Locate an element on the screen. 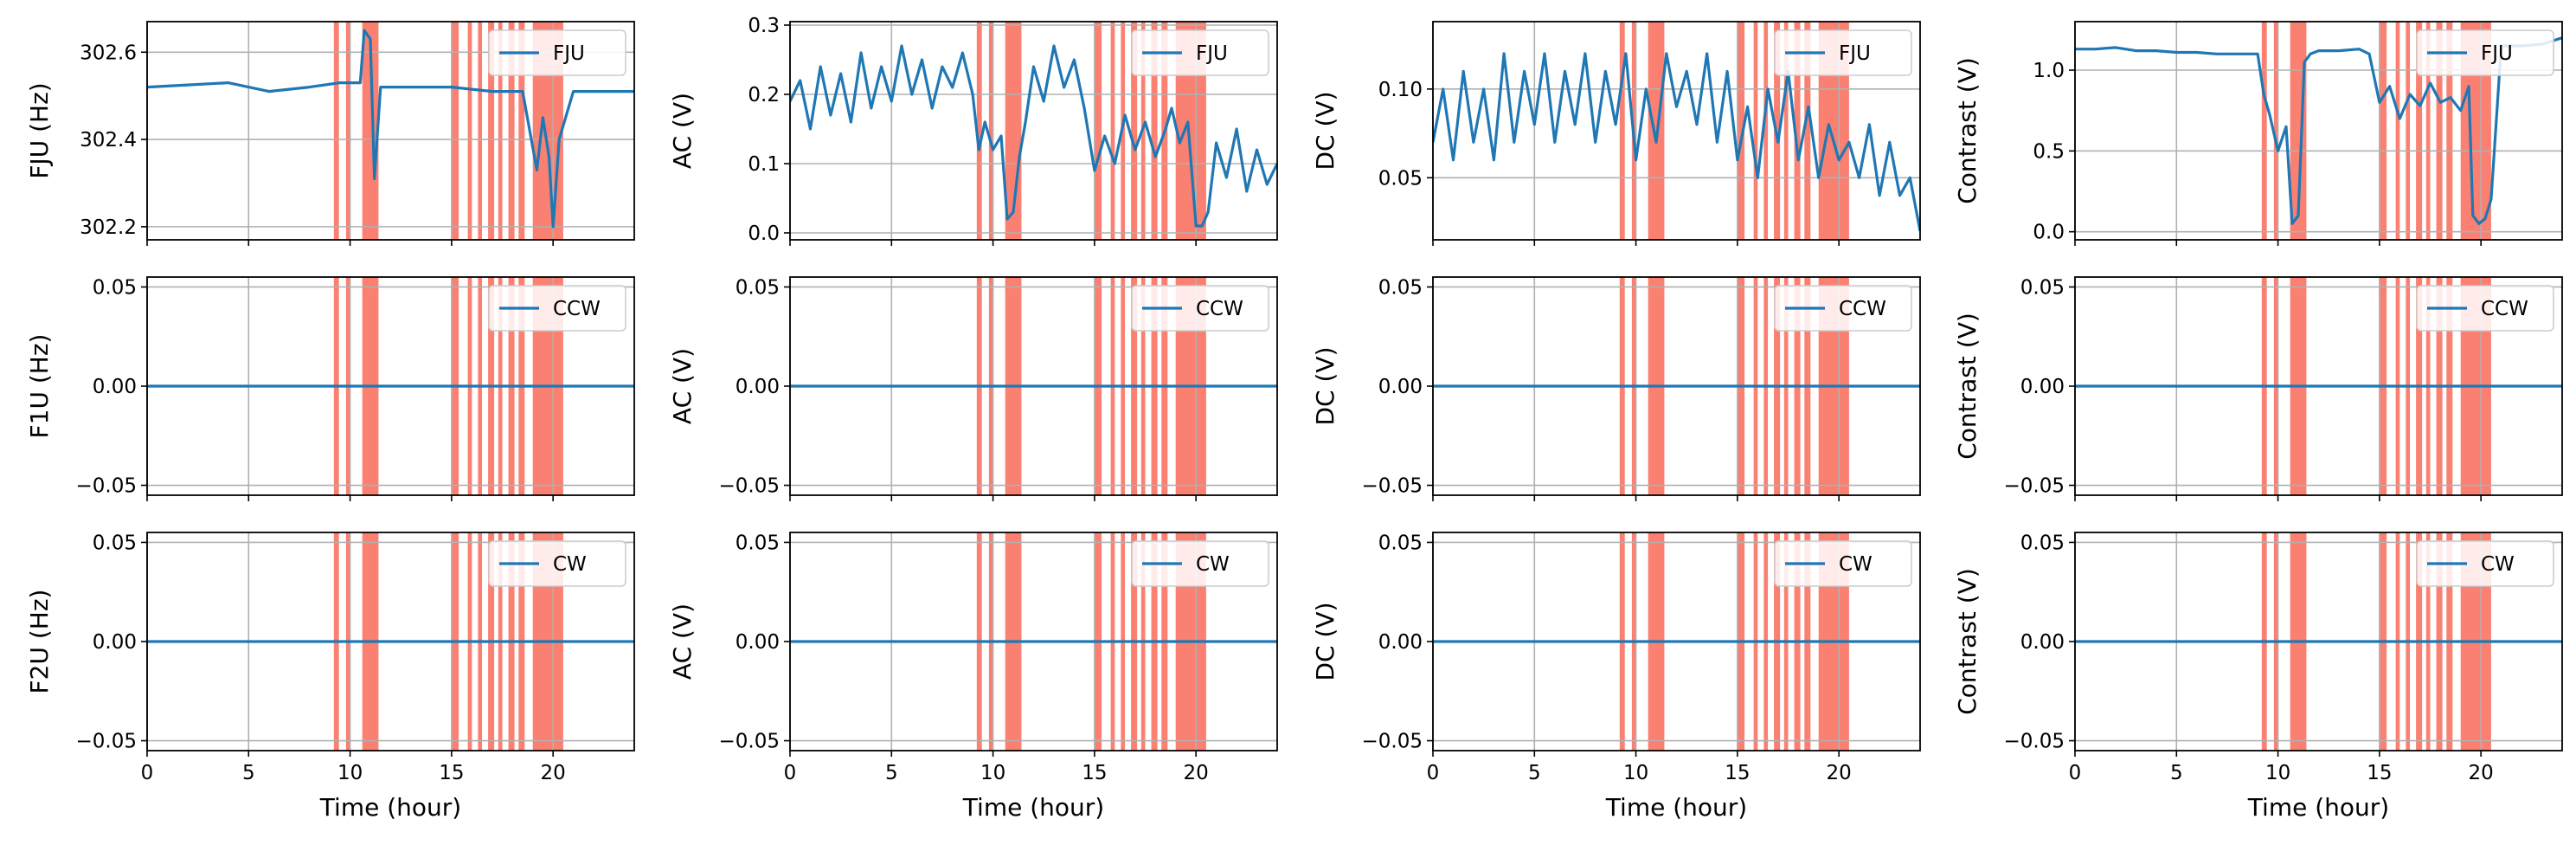  event-bands is located at coordinates (448, 131).